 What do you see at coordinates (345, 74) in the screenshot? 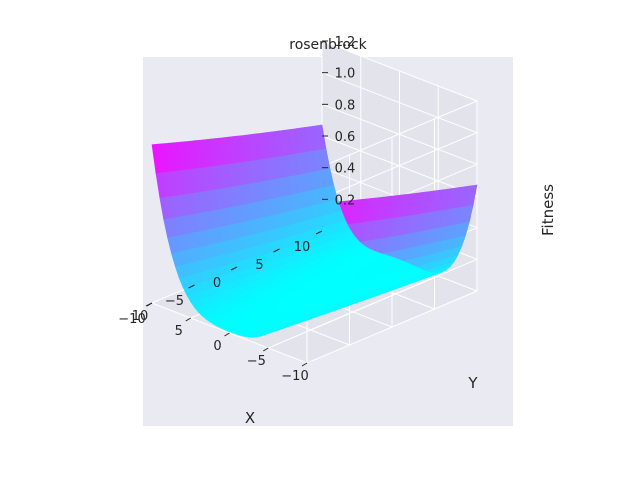
I see `z-tick-label: 1.0` at bounding box center [345, 74].